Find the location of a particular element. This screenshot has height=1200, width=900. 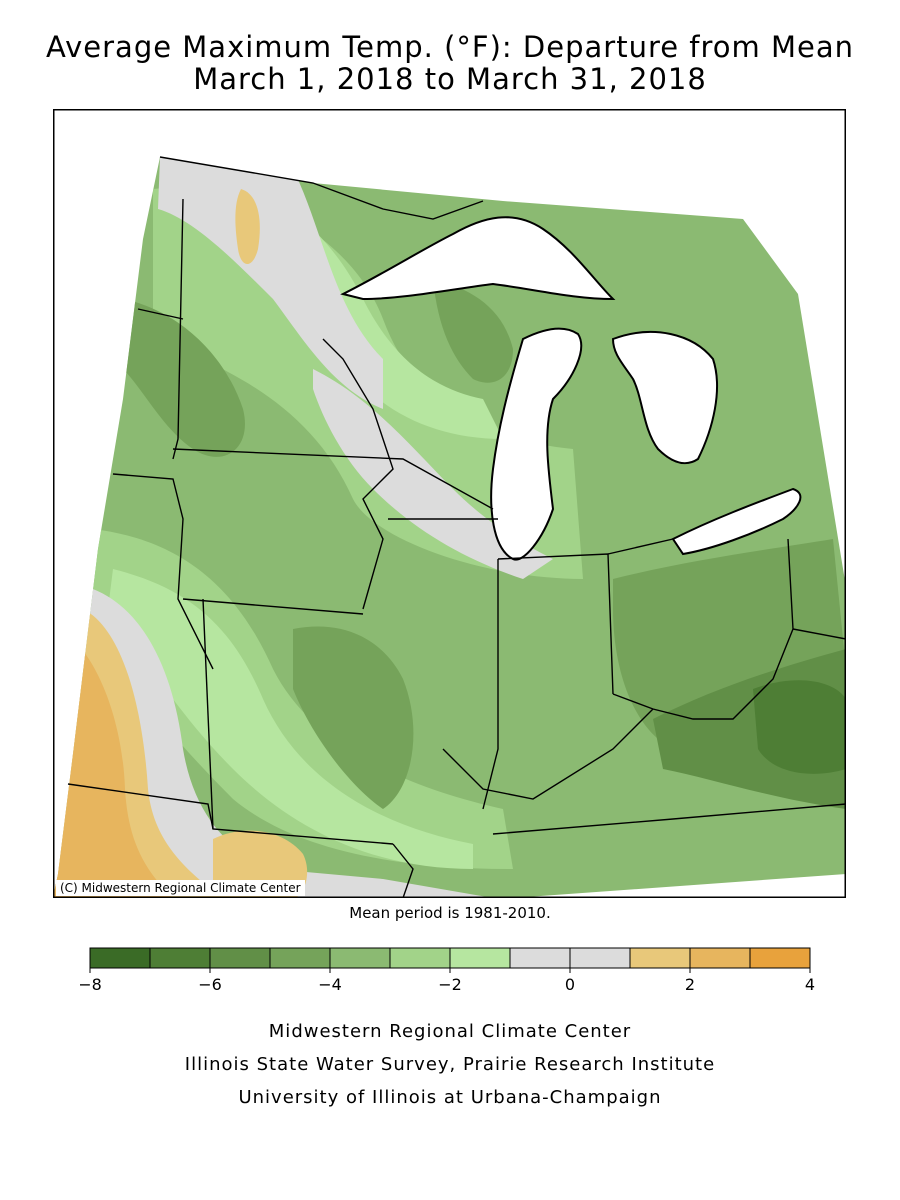

very-light-green-west is located at coordinates (290, 719).